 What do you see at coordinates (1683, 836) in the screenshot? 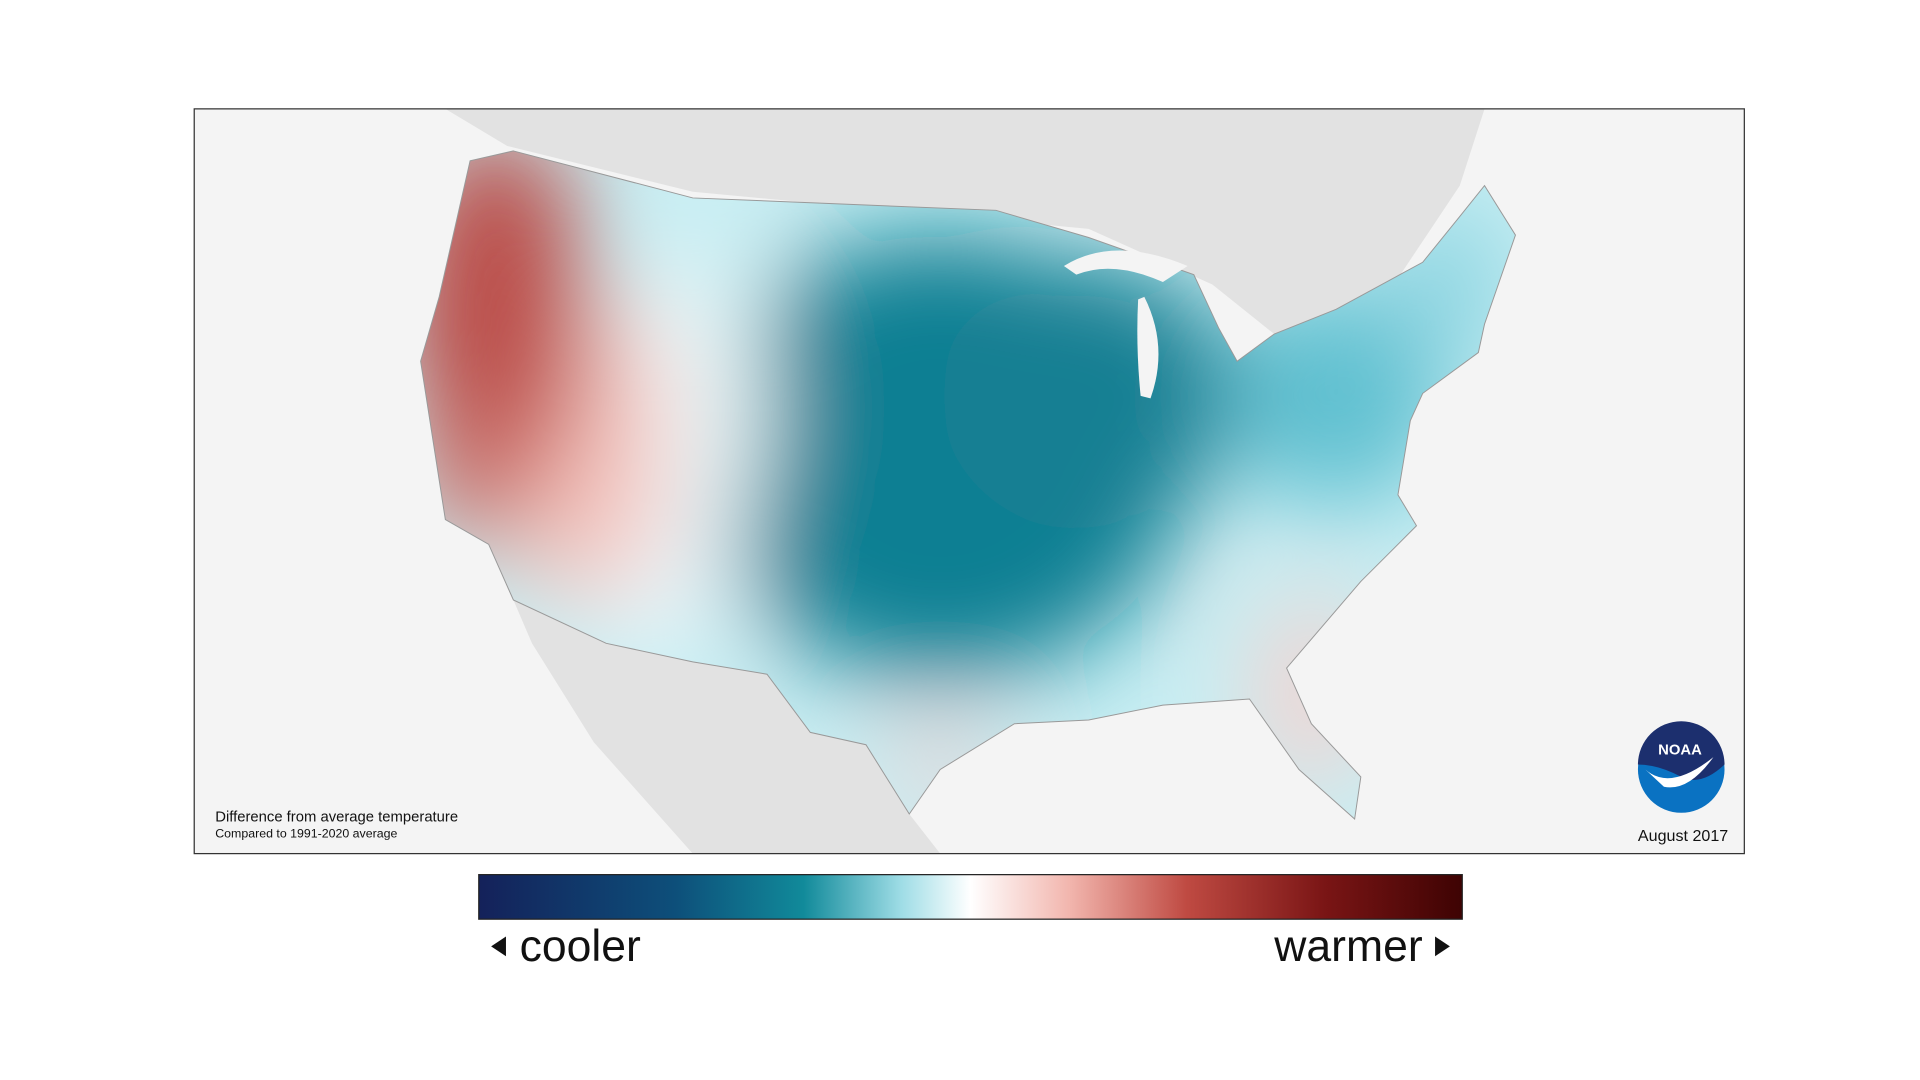
I see `date-label: August 2017` at bounding box center [1683, 836].